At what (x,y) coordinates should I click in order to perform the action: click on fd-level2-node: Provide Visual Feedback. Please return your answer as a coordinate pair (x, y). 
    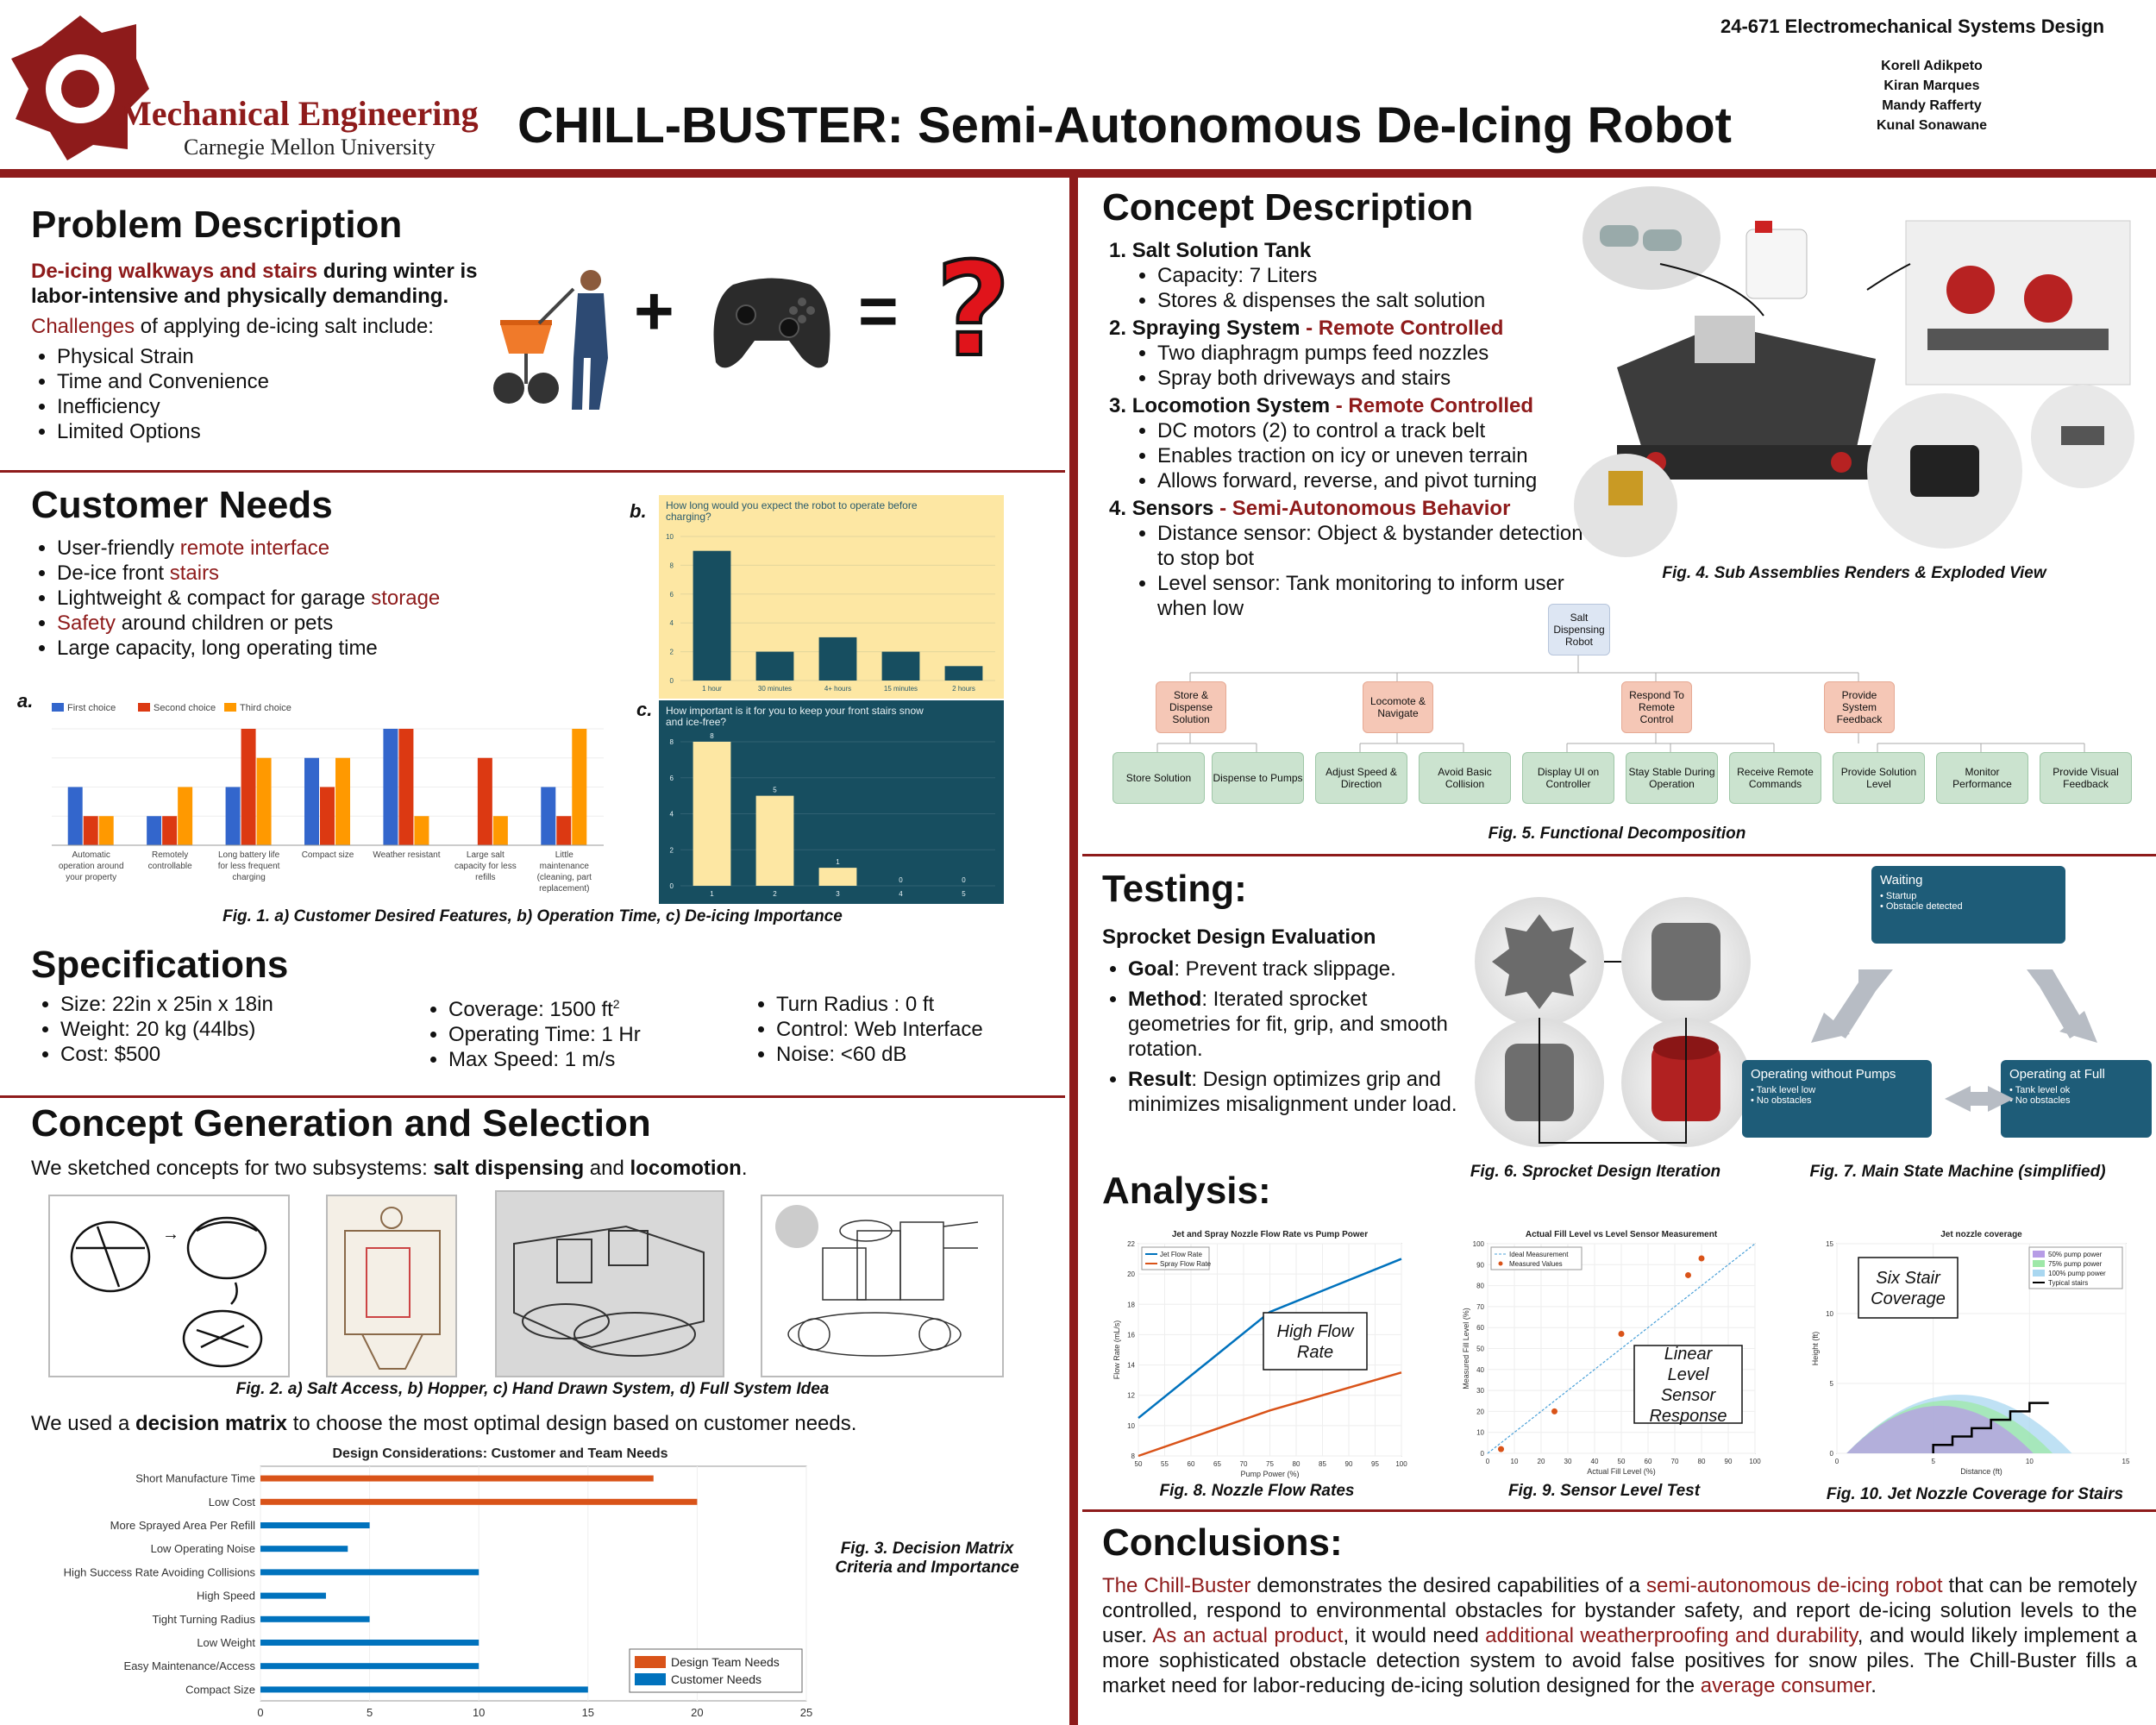
    Looking at the image, I should click on (2086, 778).